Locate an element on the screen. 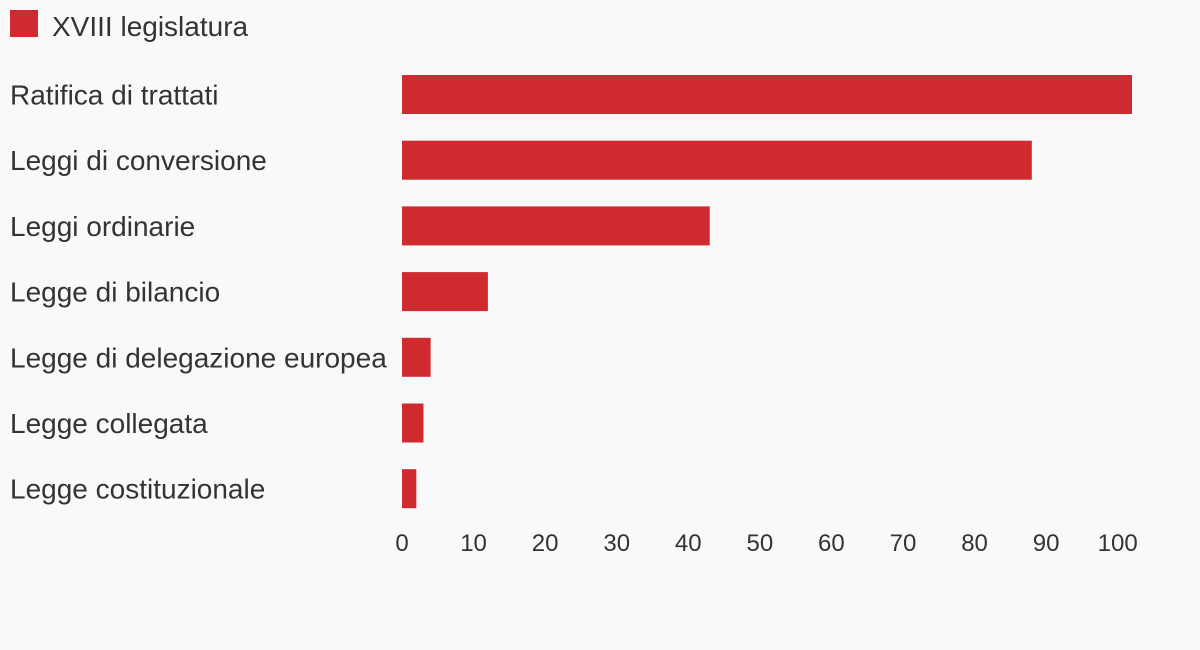  legend-label: XVIII legislatura is located at coordinates (150, 26).